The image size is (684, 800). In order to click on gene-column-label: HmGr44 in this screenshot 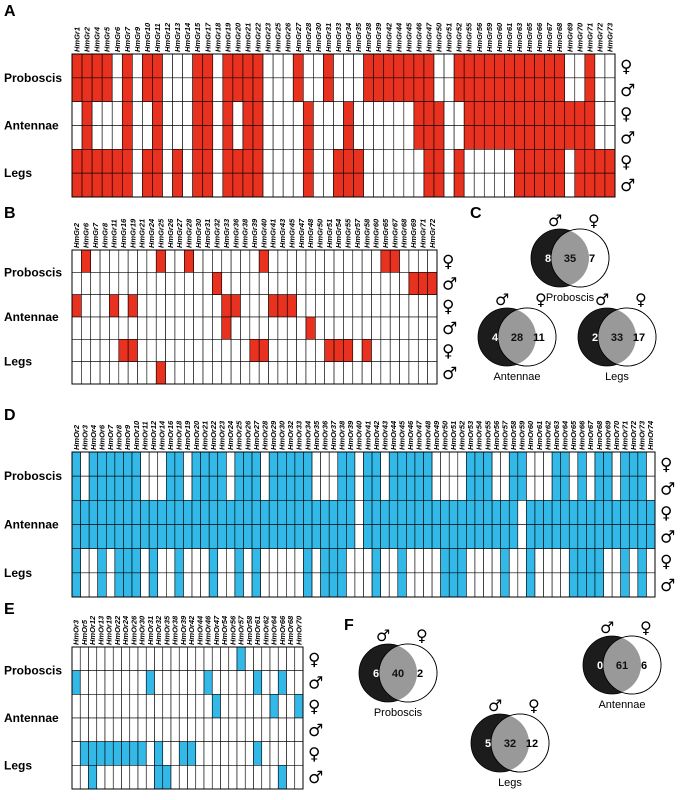, I will do `click(398, 37)`.